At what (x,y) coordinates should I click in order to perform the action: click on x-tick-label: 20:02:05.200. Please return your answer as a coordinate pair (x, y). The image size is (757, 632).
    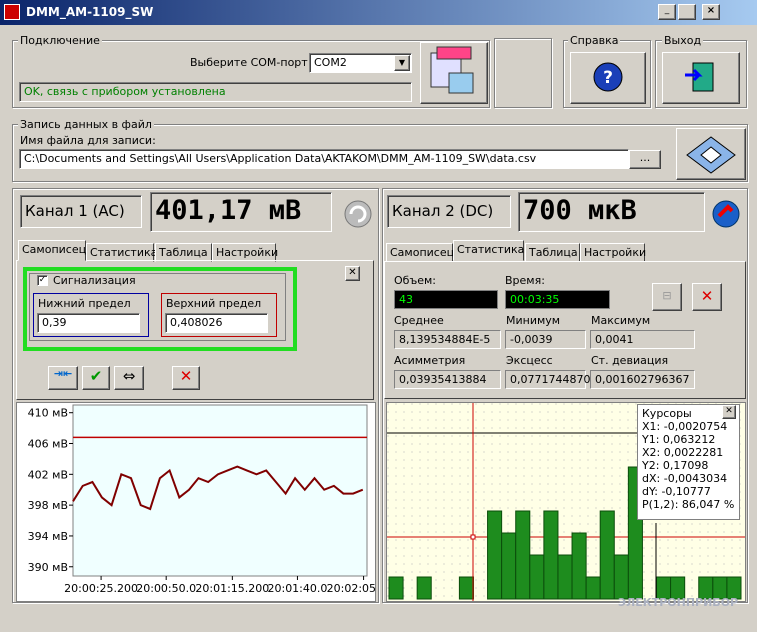
    Looking at the image, I should click on (351, 588).